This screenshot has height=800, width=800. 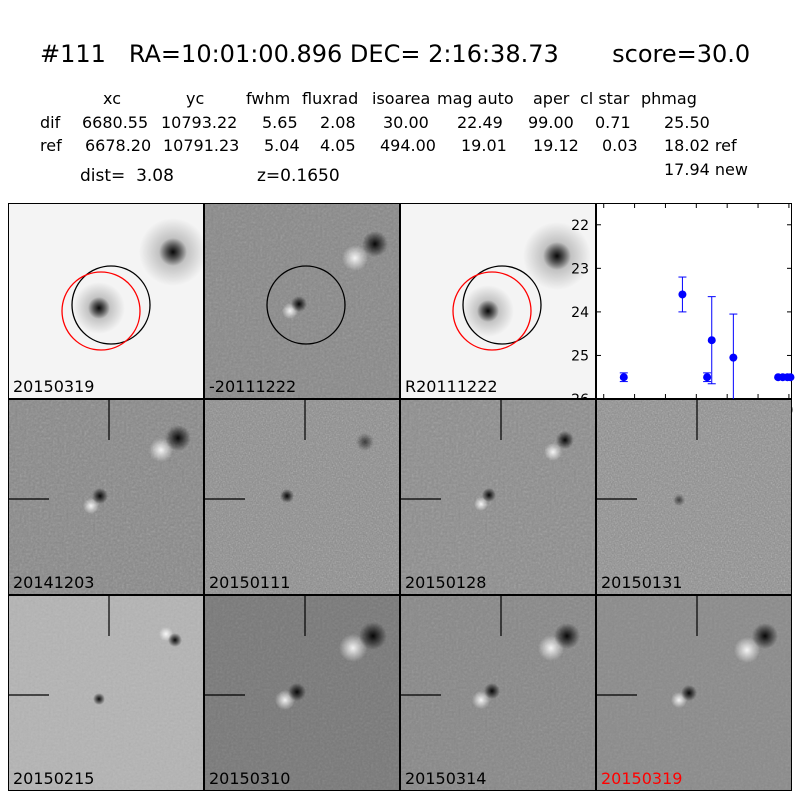 I want to click on difference-stamp-image, so click(x=302, y=301).